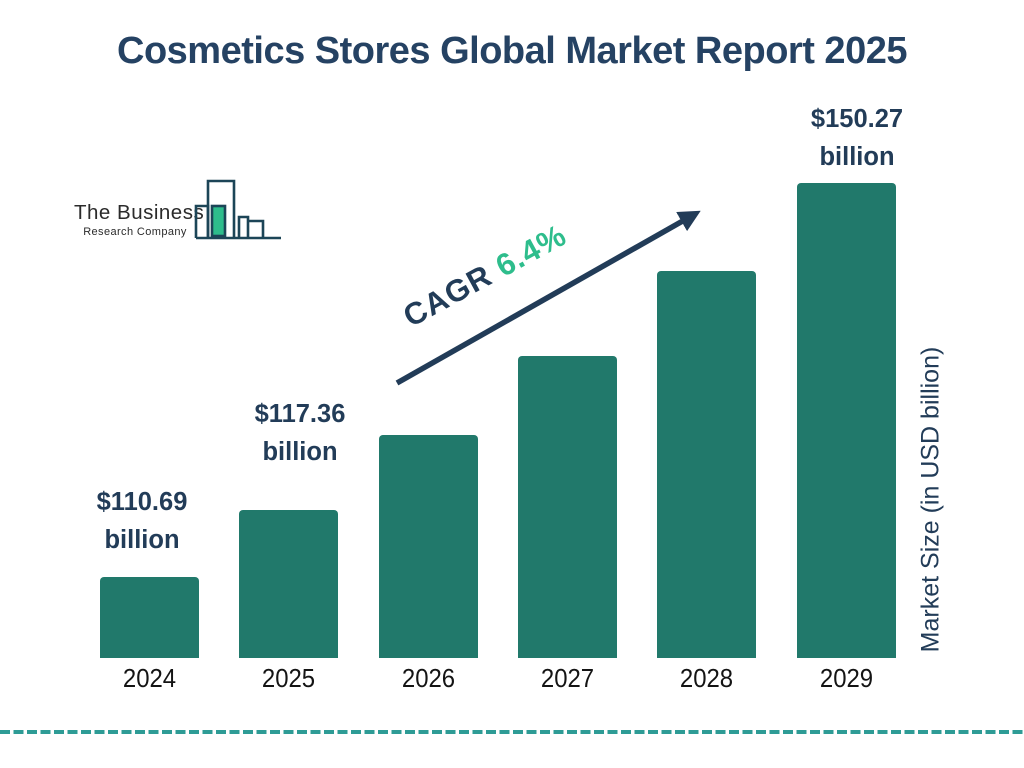 This screenshot has width=1024, height=768. I want to click on value-amount: $110.69, so click(142, 502).